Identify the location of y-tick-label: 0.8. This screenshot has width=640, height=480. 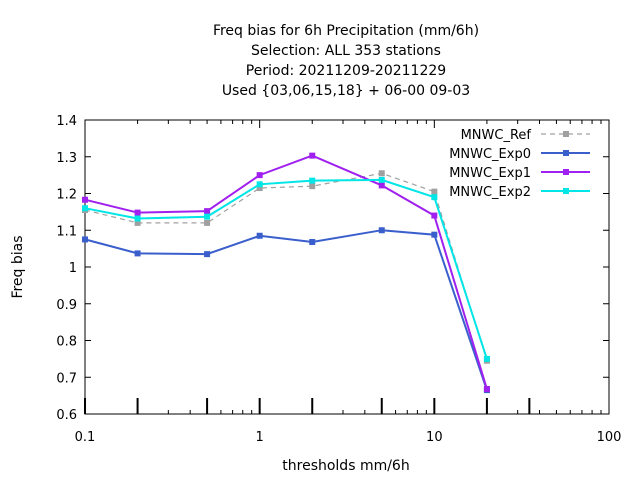
(66, 342).